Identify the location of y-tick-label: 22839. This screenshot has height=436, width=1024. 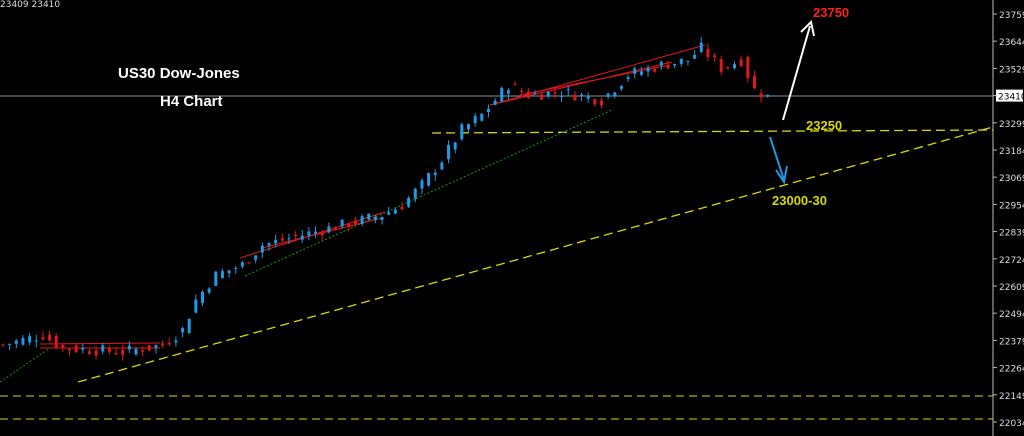
(1011, 234).